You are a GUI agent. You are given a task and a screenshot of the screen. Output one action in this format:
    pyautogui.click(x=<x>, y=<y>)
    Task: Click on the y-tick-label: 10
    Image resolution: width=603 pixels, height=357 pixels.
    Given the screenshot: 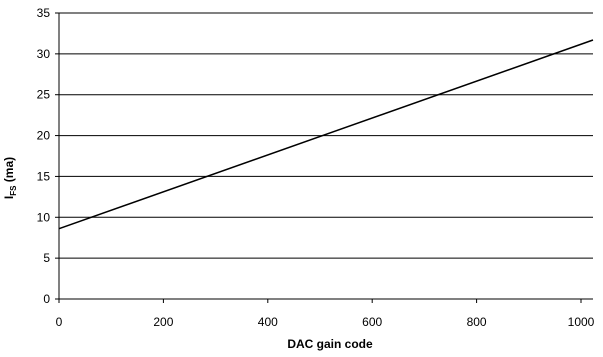 What is the action you would take?
    pyautogui.click(x=44, y=217)
    